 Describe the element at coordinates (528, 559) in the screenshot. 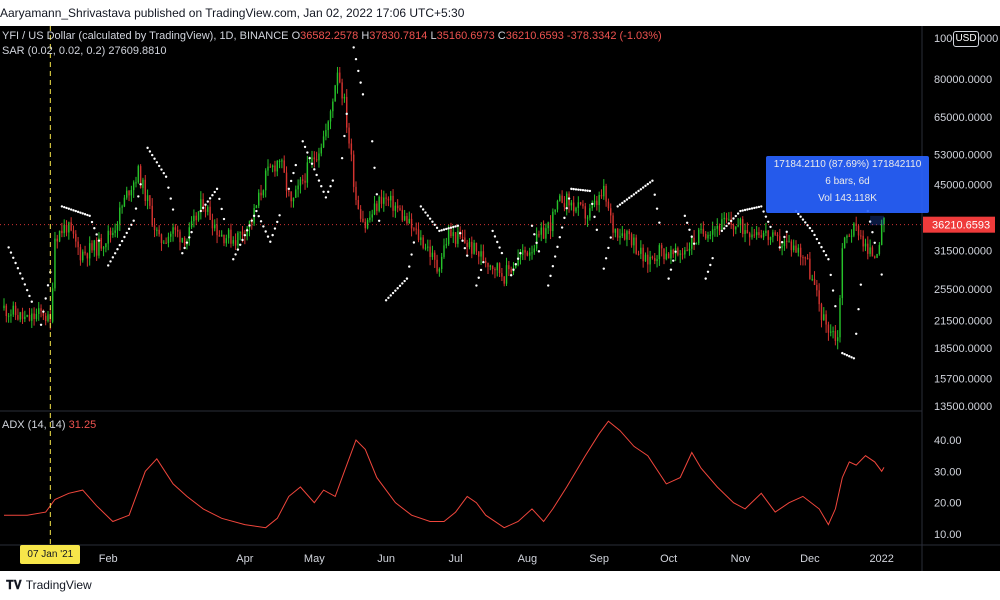

I see `time-tick-label: Aug` at that location.